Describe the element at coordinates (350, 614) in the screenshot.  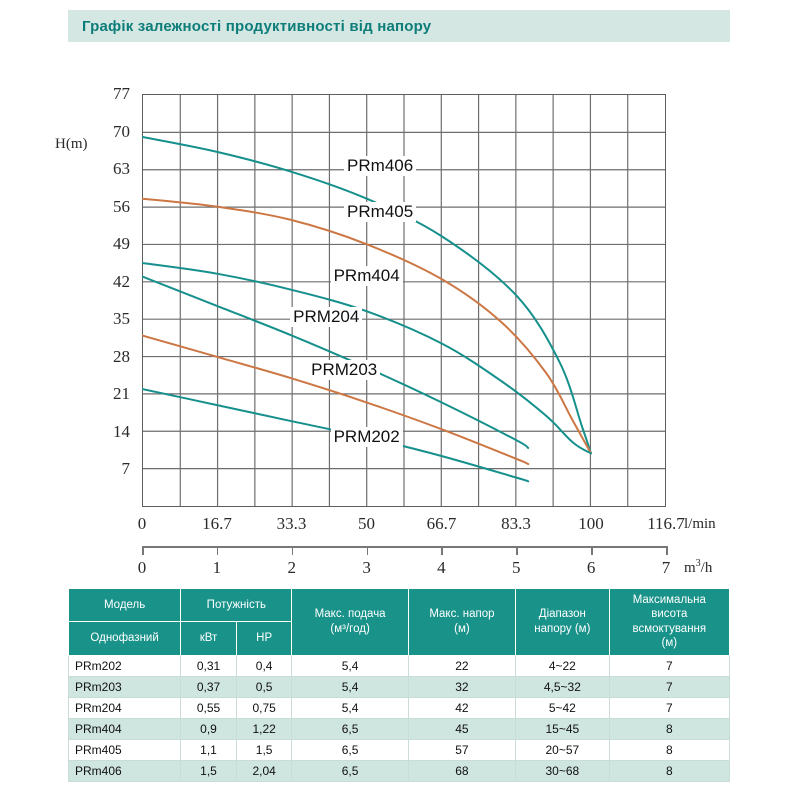
I see `th-max-flow-line1: Макс. подача` at that location.